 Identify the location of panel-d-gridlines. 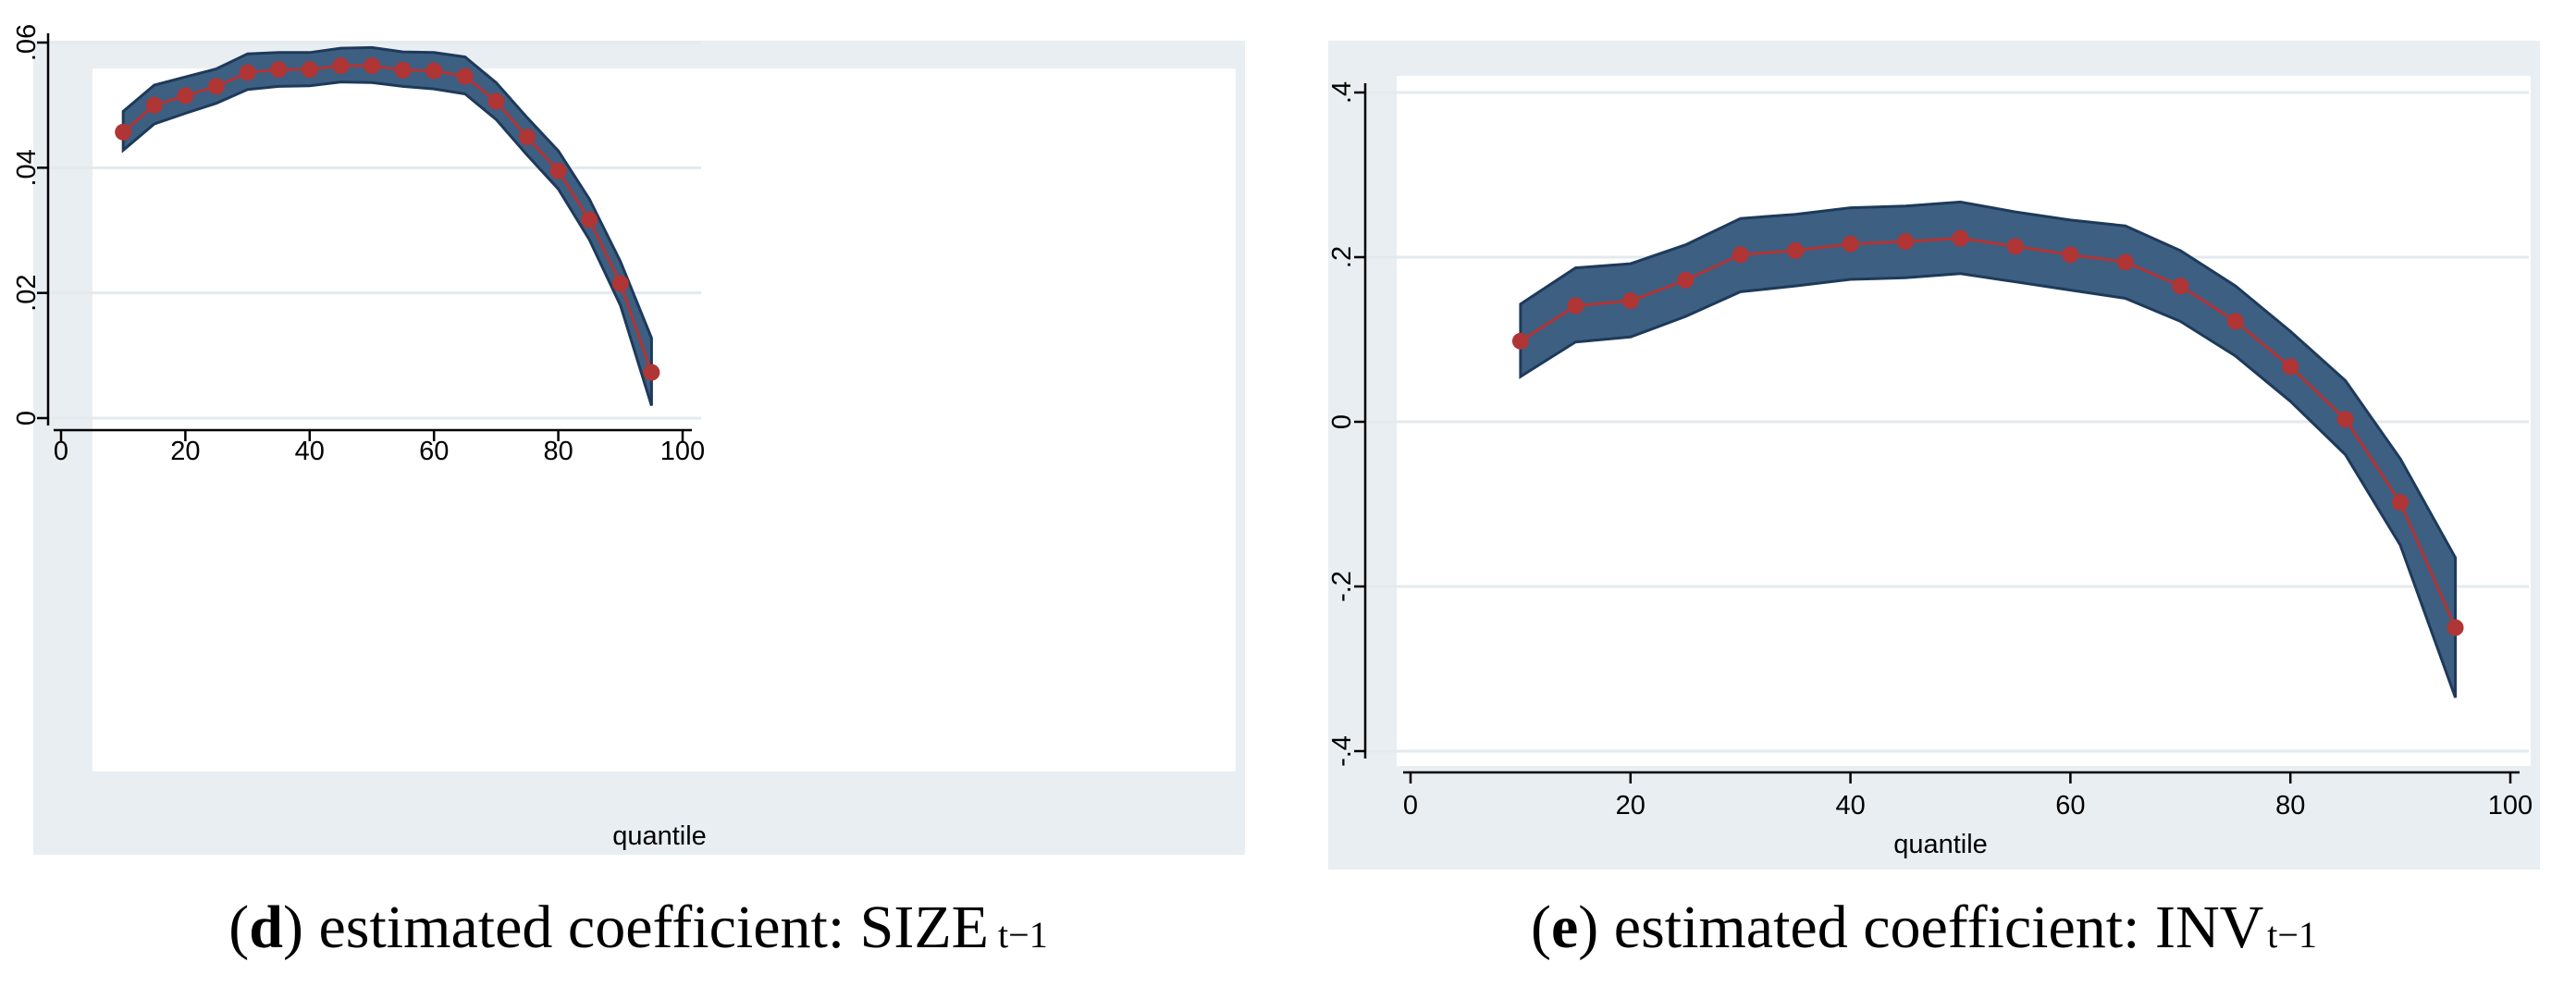
(374, 230).